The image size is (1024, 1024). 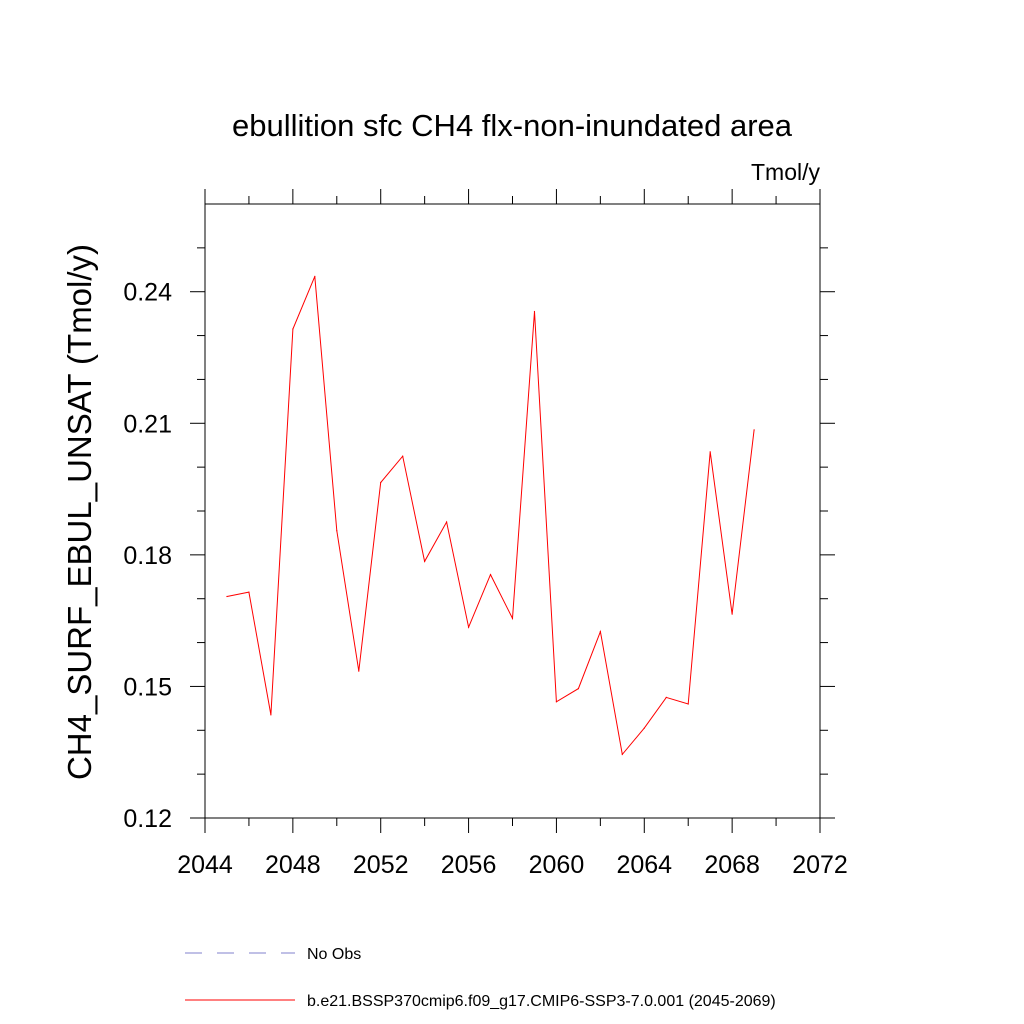 I want to click on x-tick-label: 2048, so click(x=293, y=865).